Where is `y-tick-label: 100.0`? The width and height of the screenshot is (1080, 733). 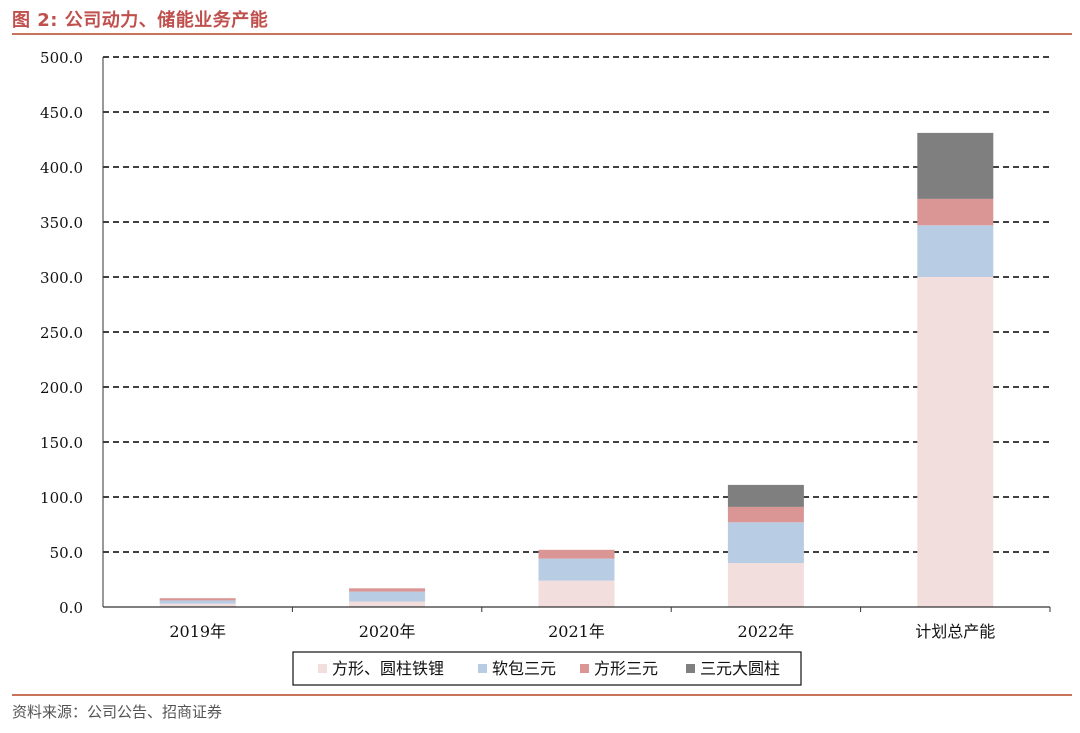
y-tick-label: 100.0 is located at coordinates (61, 498).